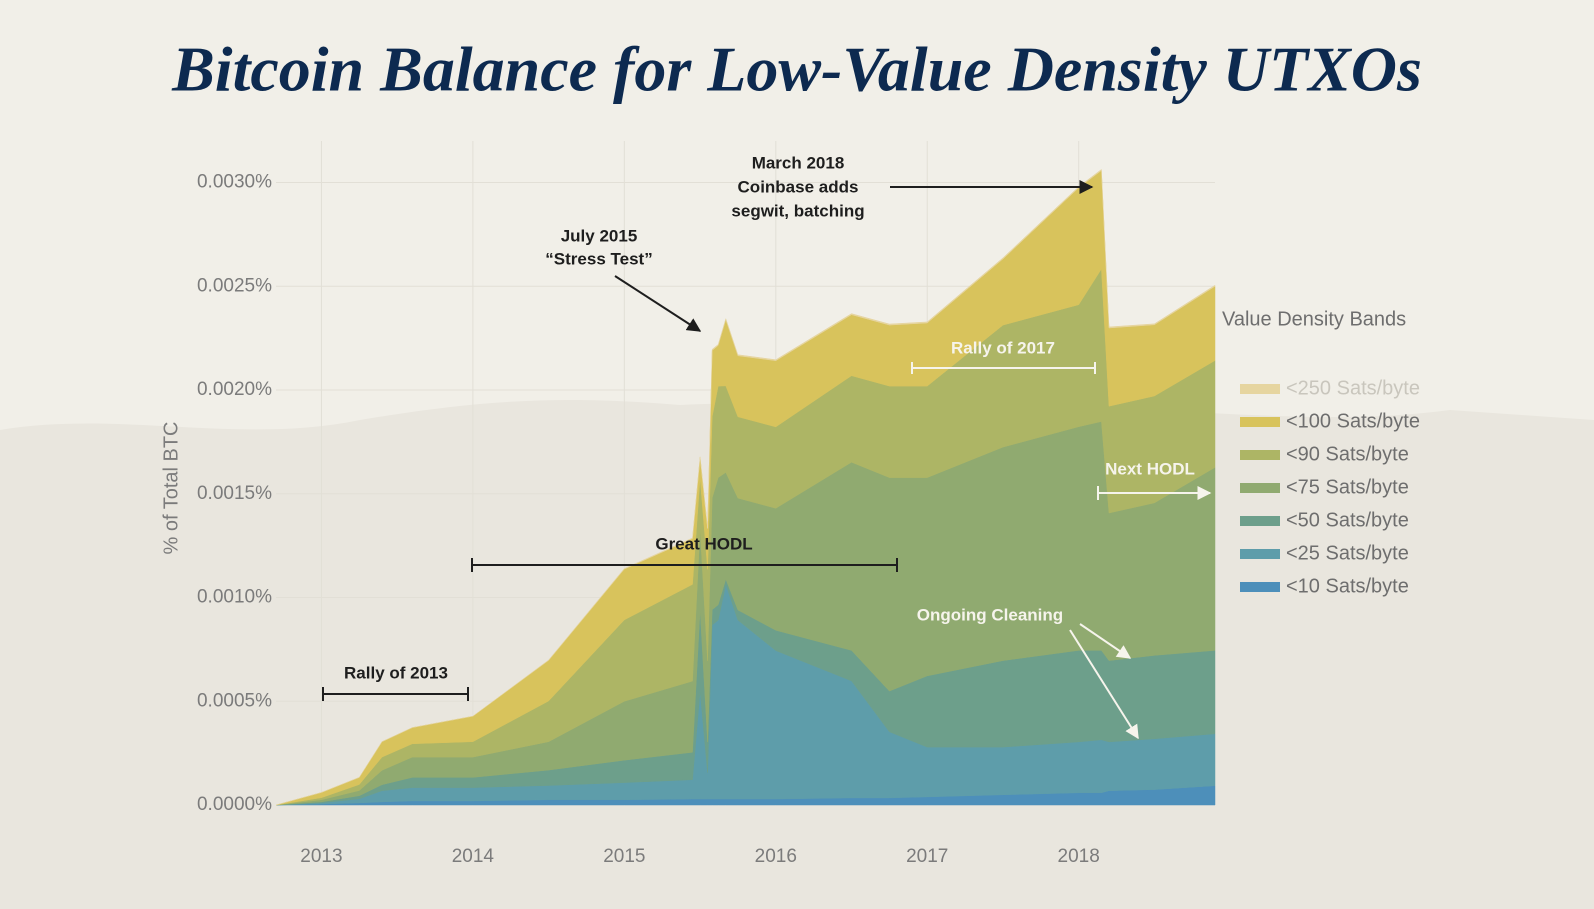 This screenshot has width=1594, height=909. I want to click on legend-title: Value Density Bands, so click(1314, 319).